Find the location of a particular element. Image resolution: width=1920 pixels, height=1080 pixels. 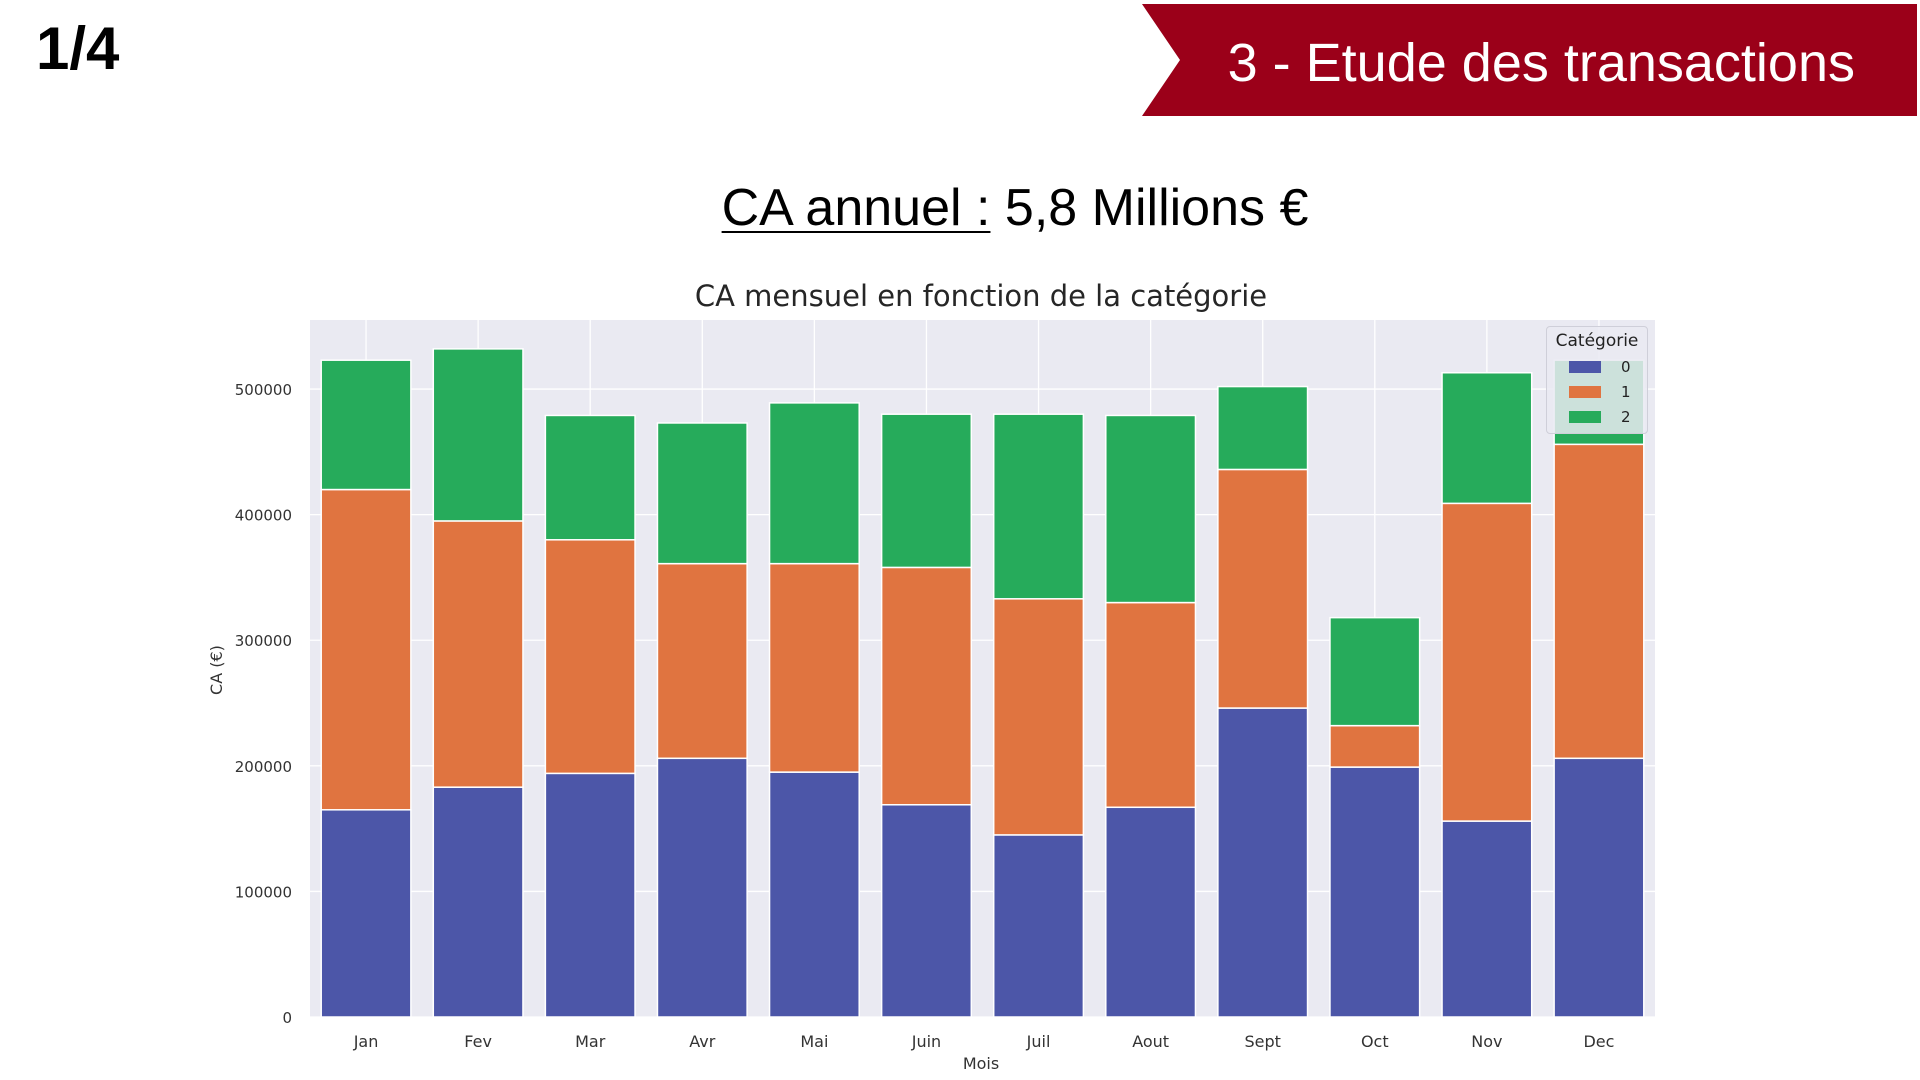

headline: CA annuel : 5,8 Millions € is located at coordinates (960, 208).